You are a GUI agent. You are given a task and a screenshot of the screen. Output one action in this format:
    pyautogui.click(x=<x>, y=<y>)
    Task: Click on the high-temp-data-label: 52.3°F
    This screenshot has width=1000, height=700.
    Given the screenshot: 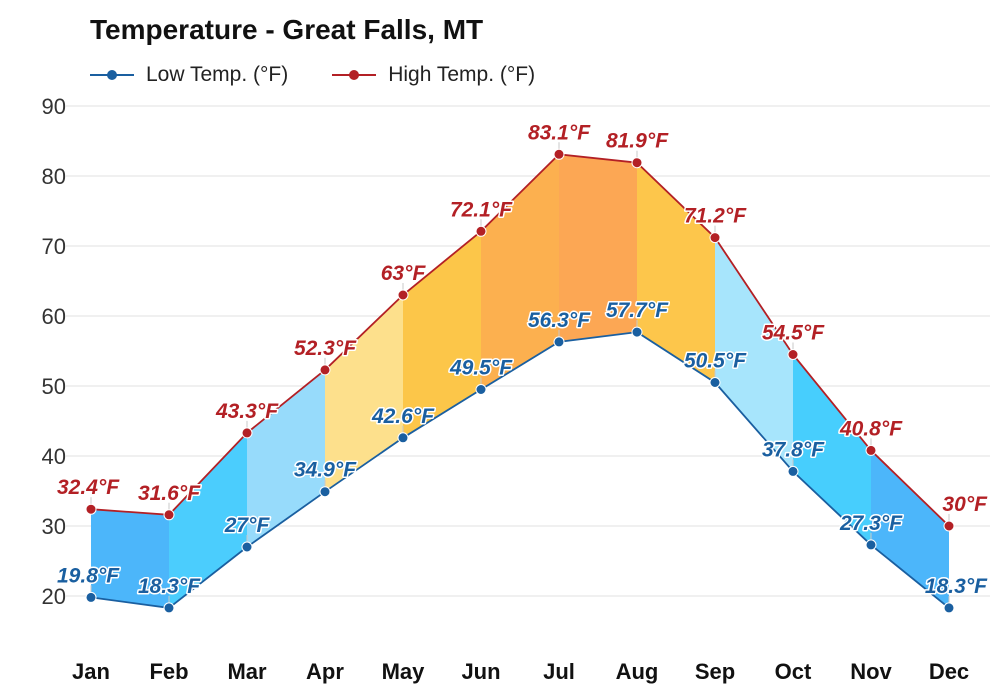 What is the action you would take?
    pyautogui.click(x=325, y=348)
    